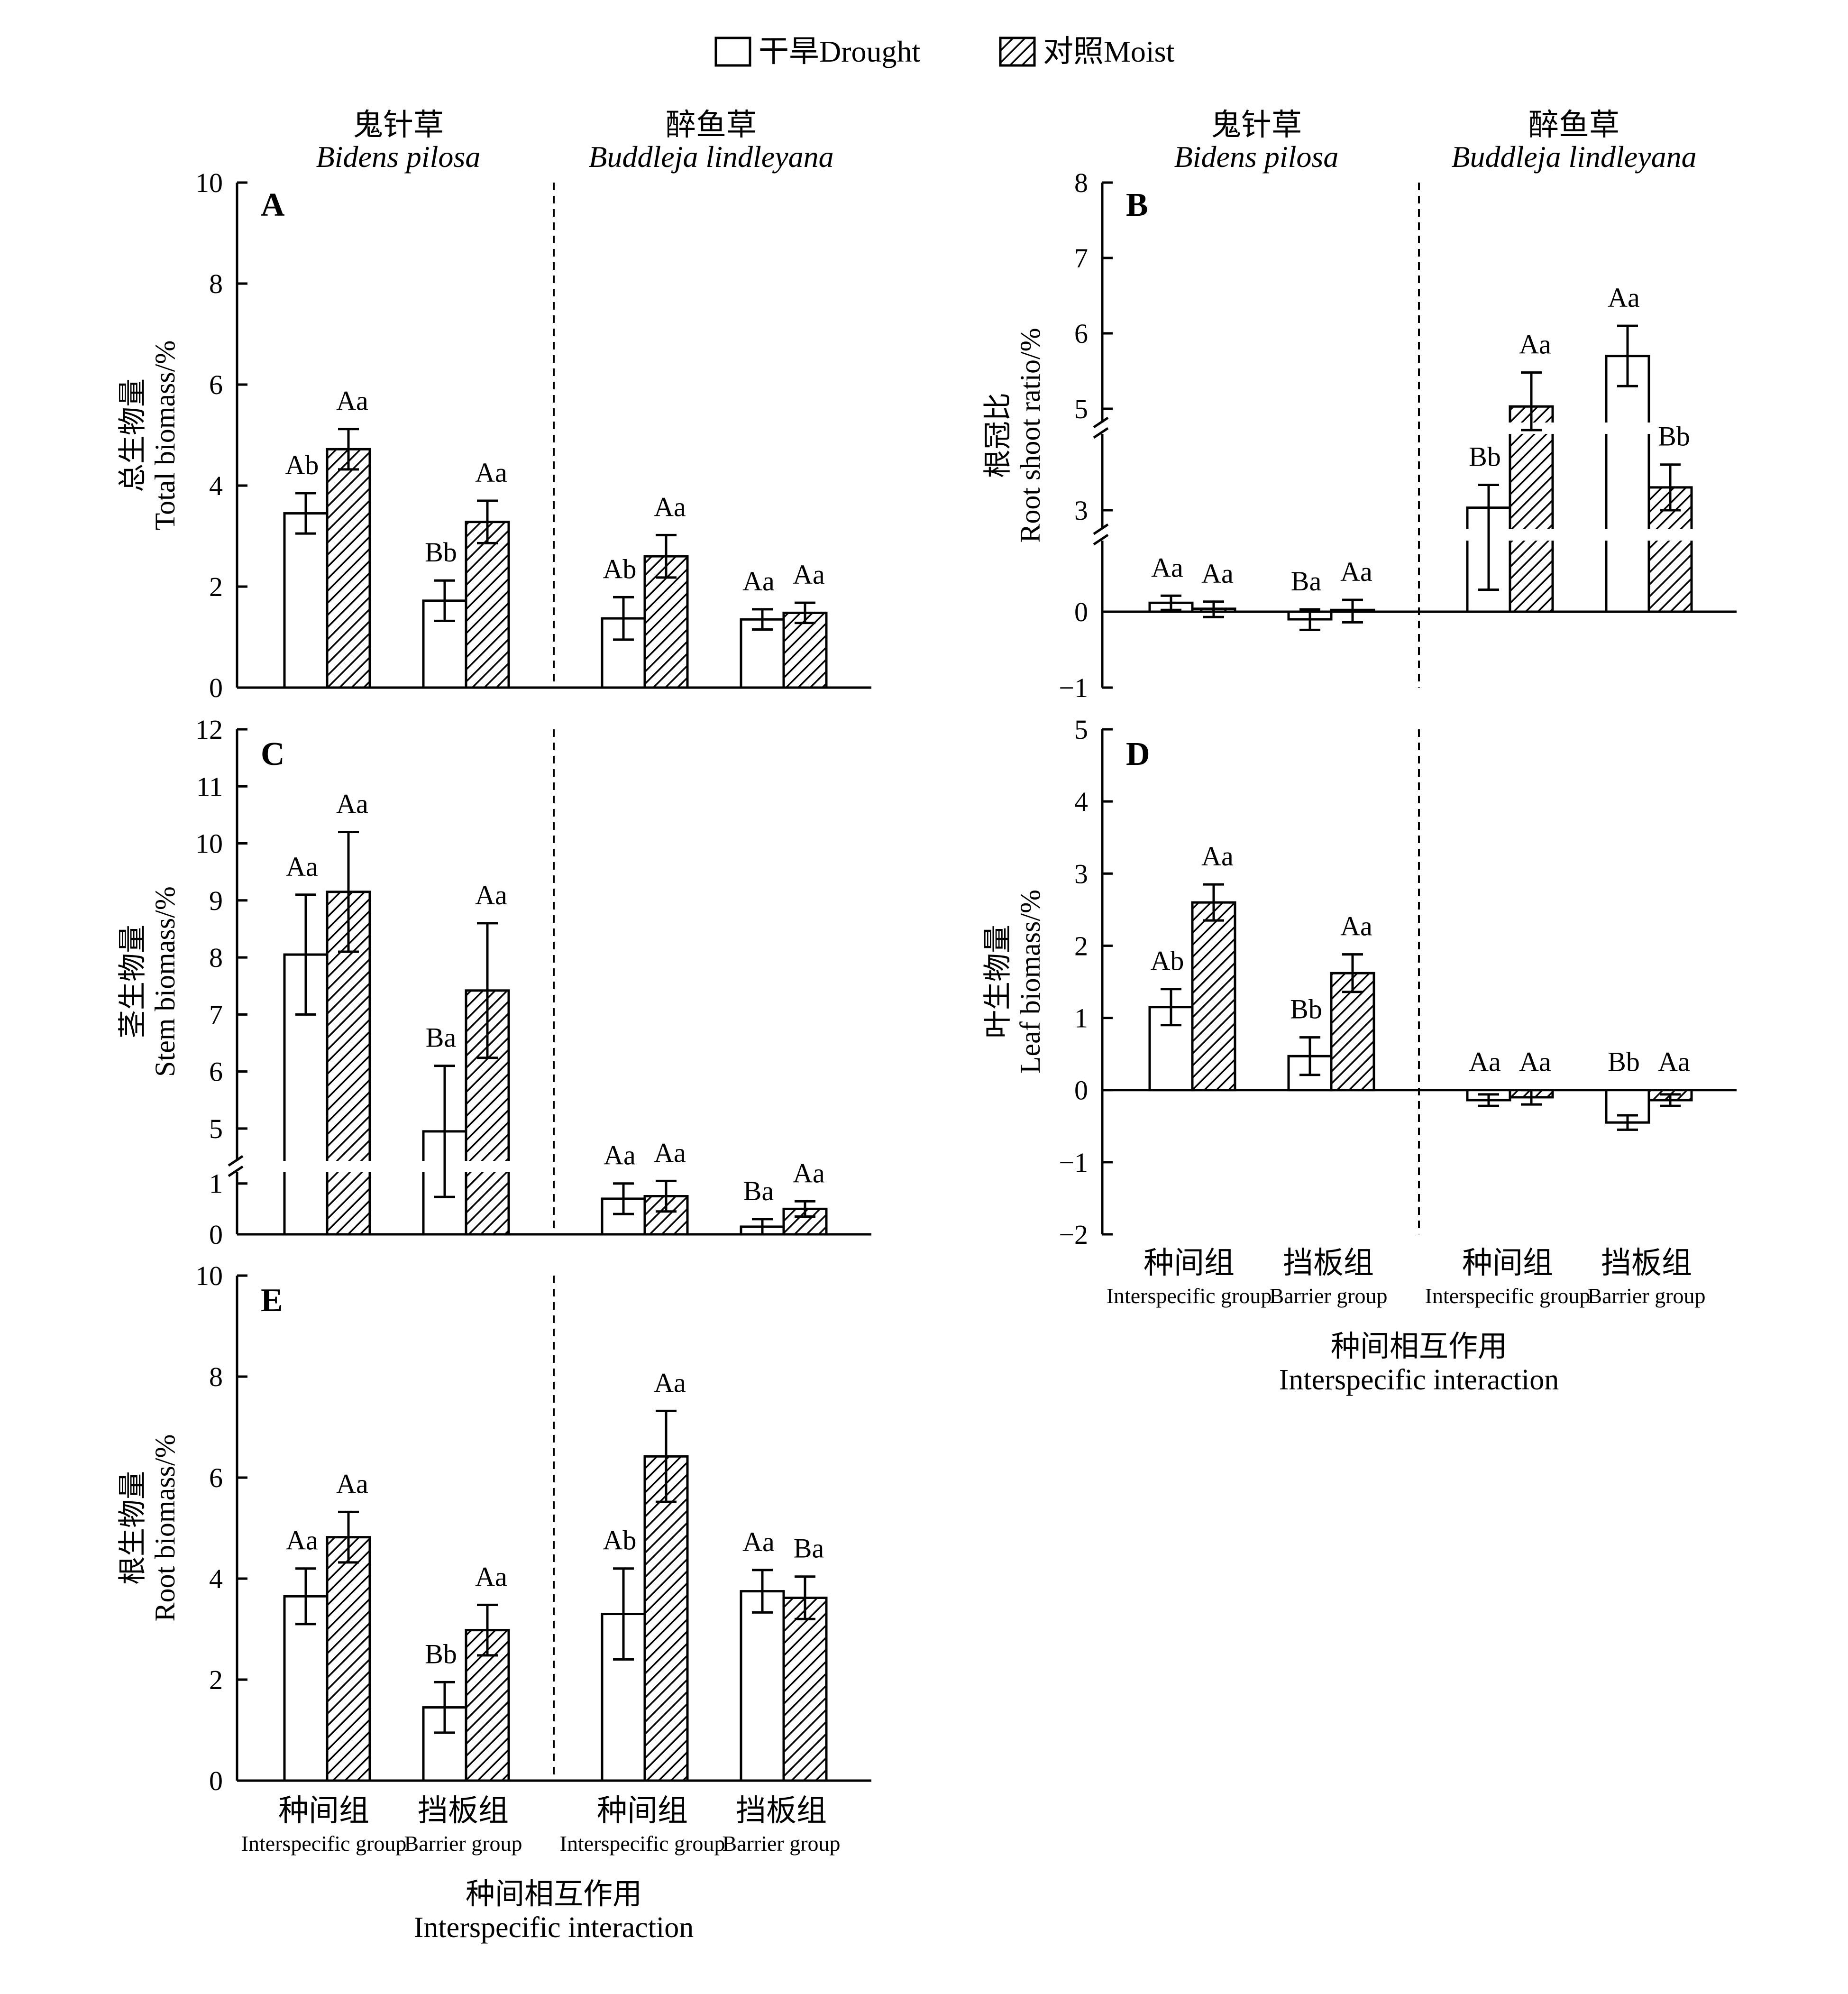 This screenshot has width=1848, height=1994. I want to click on y-axis-label-en: Root shoot ratio/%, so click(1030, 435).